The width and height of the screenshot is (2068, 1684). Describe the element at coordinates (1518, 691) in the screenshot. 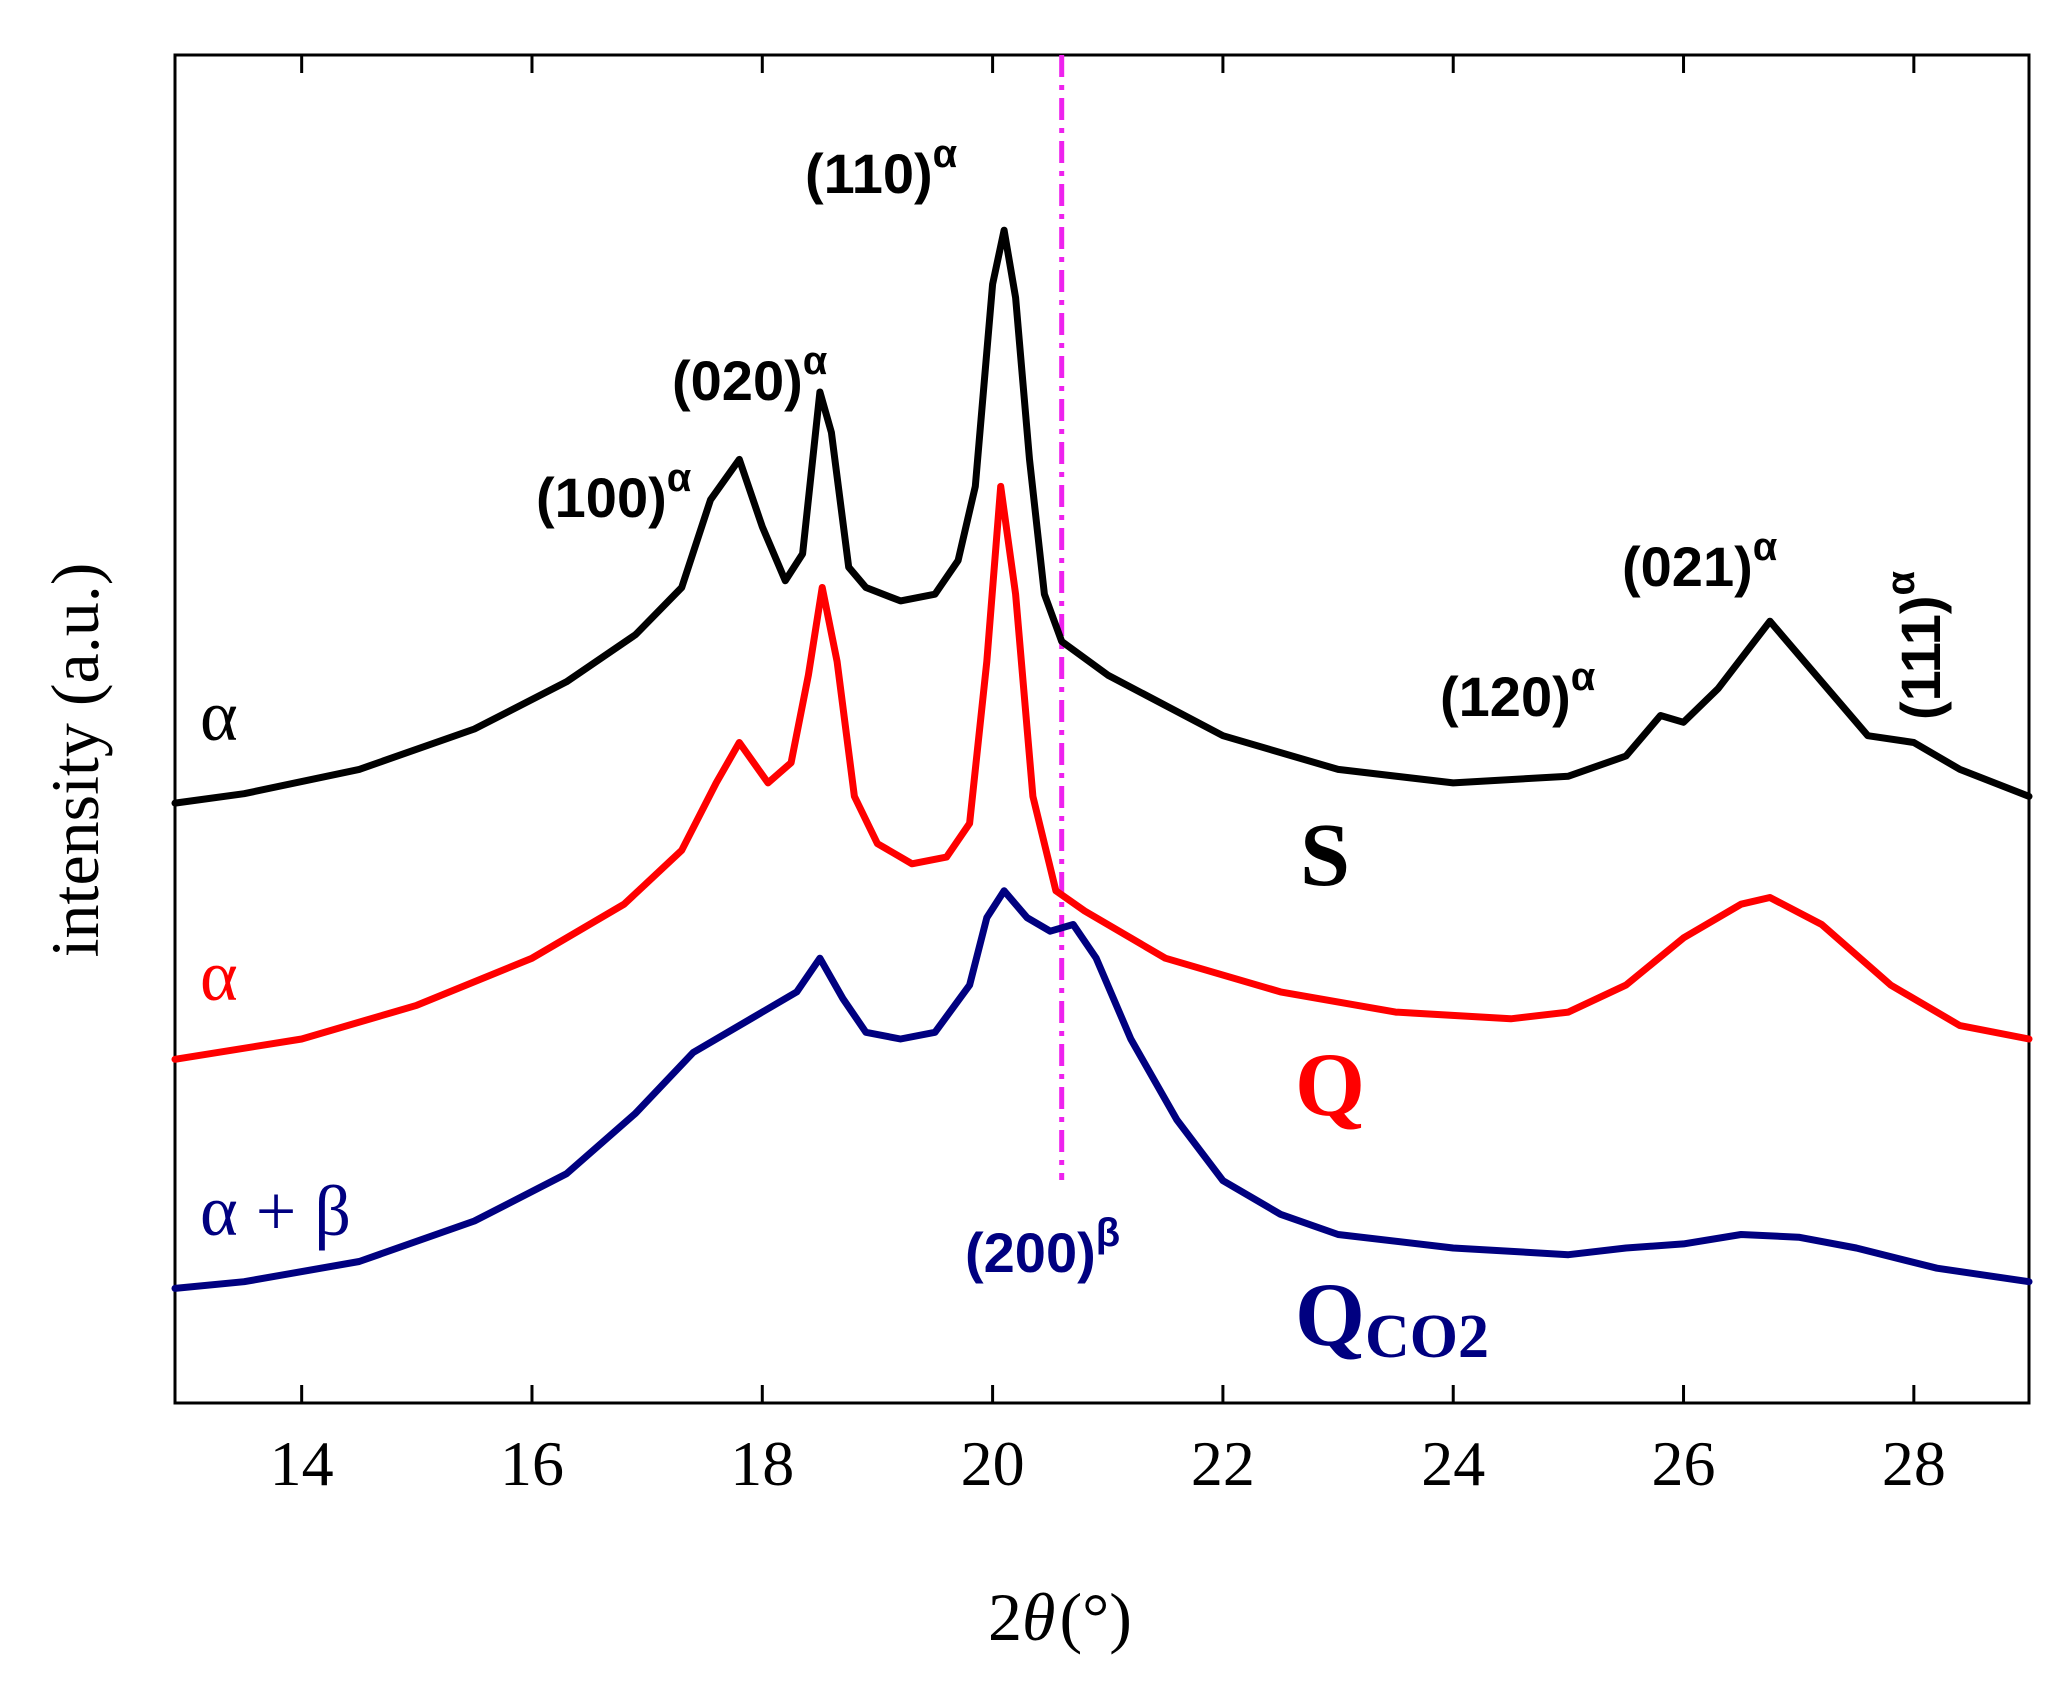

I see `peak-label-120: (120)α` at that location.